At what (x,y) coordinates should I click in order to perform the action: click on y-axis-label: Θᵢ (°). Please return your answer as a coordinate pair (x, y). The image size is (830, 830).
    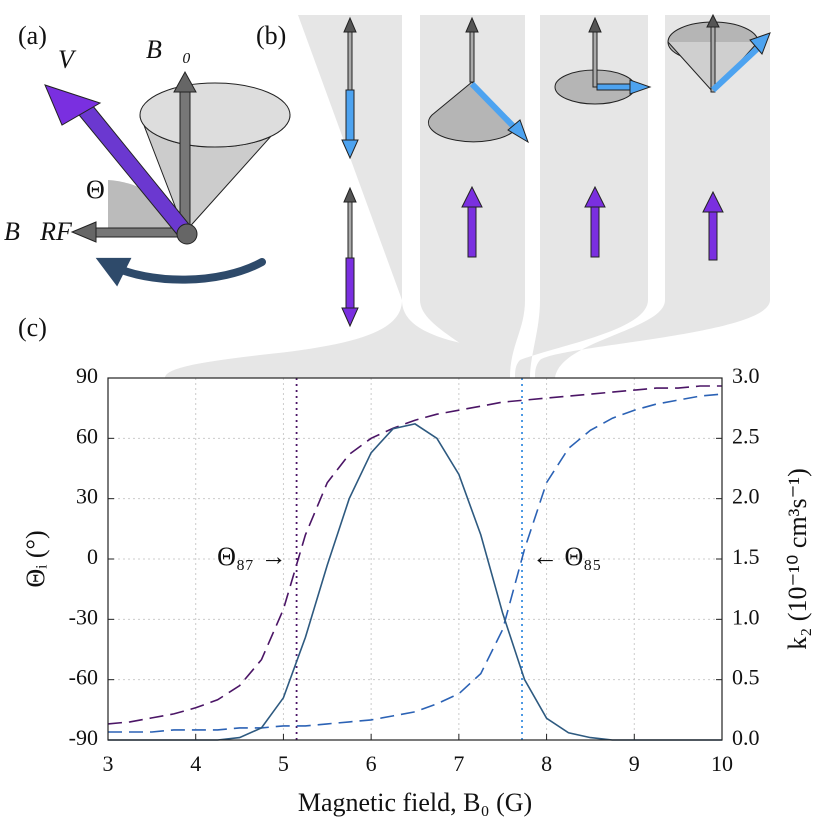
    Looking at the image, I should click on (35, 558).